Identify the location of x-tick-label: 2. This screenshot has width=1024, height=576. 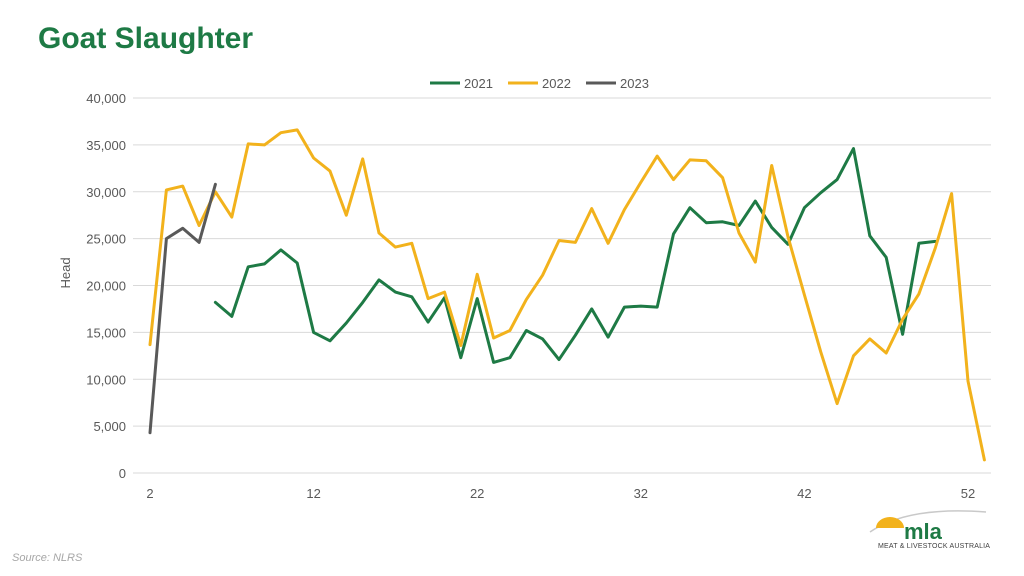
(149, 493).